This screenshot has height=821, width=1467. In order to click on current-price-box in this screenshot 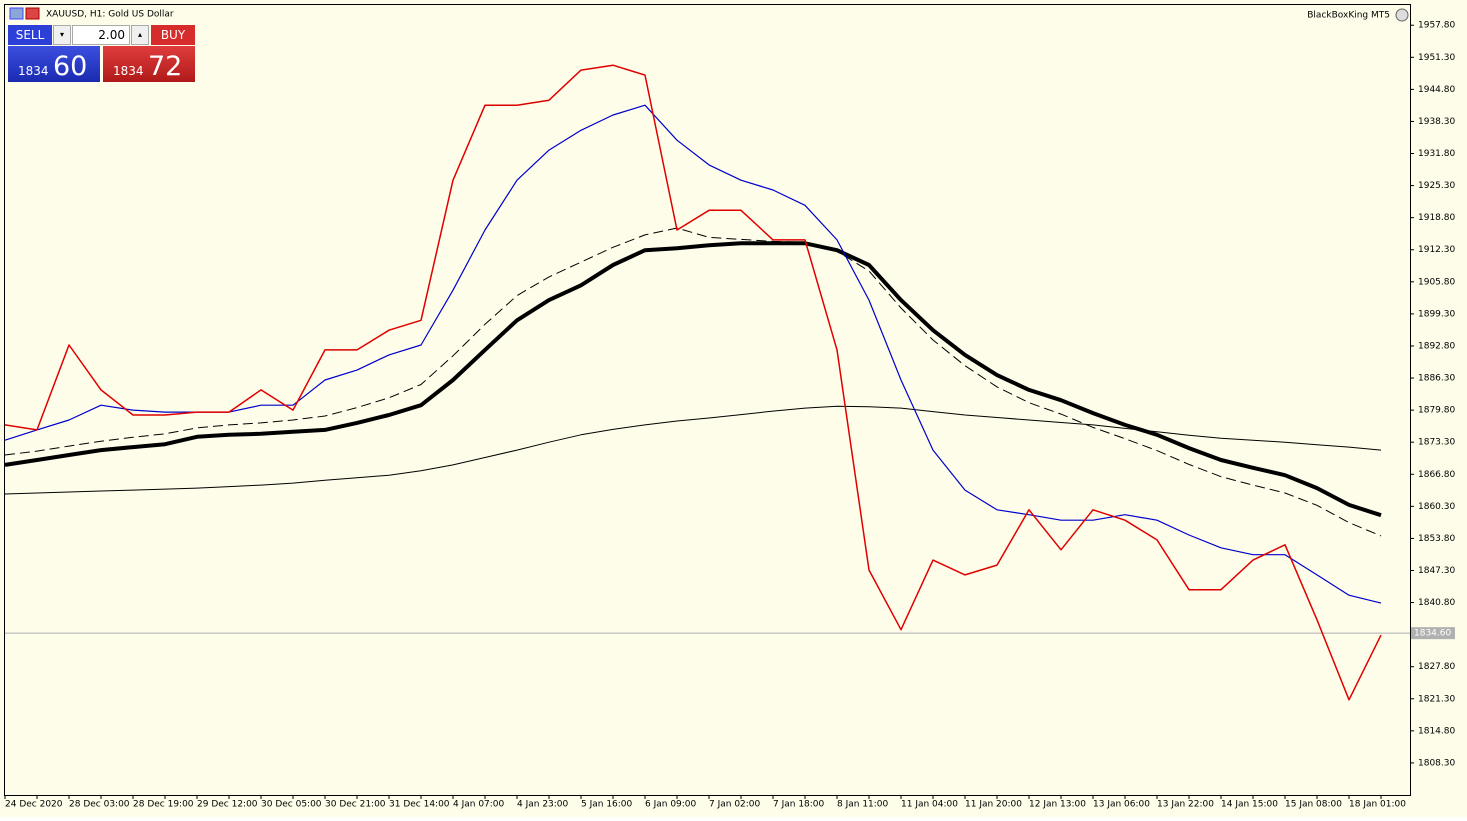, I will do `click(1433, 633)`.